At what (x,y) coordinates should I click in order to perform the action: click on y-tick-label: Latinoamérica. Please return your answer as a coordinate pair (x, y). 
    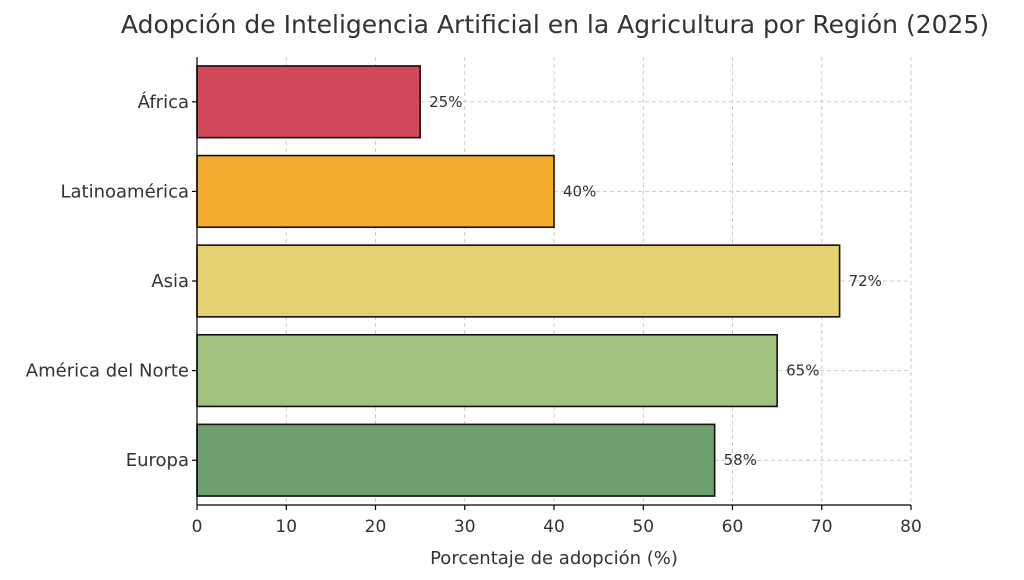
    Looking at the image, I should click on (124, 191).